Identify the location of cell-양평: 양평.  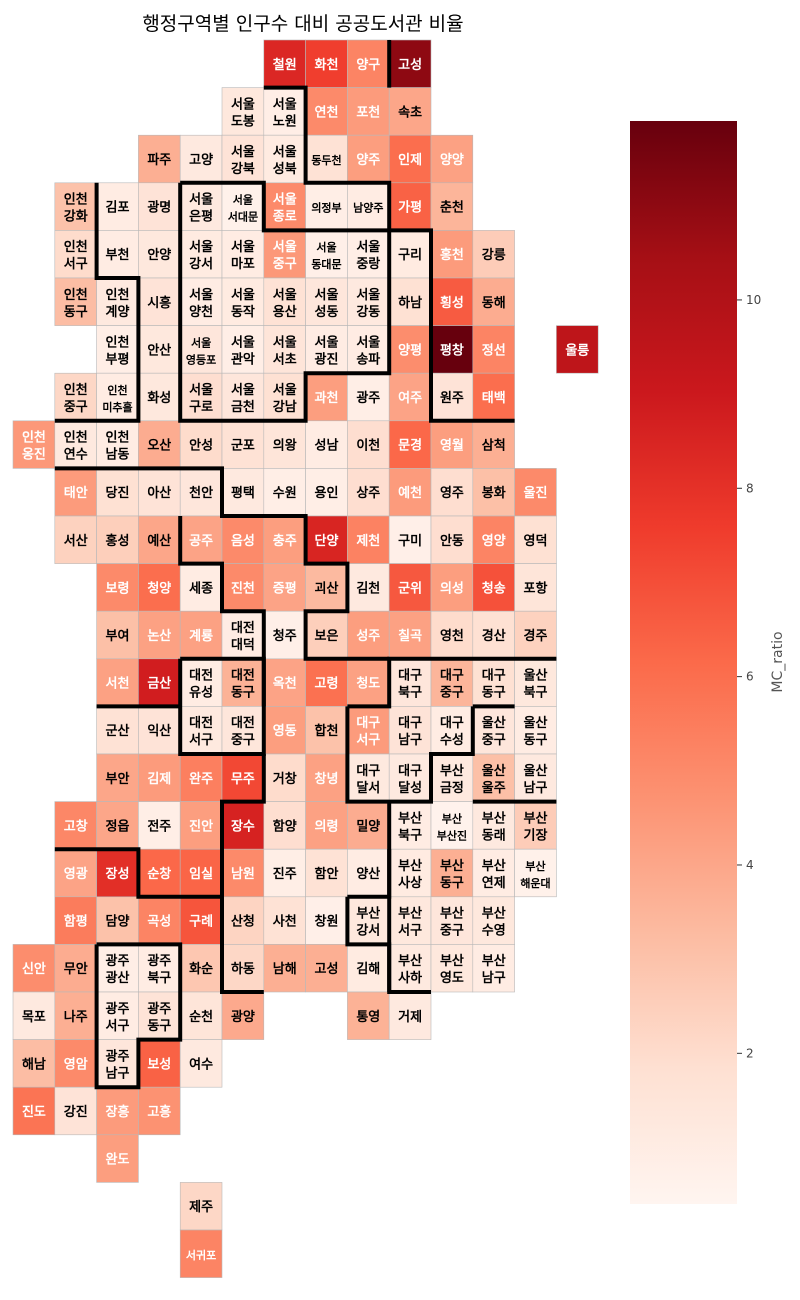
(410, 349).